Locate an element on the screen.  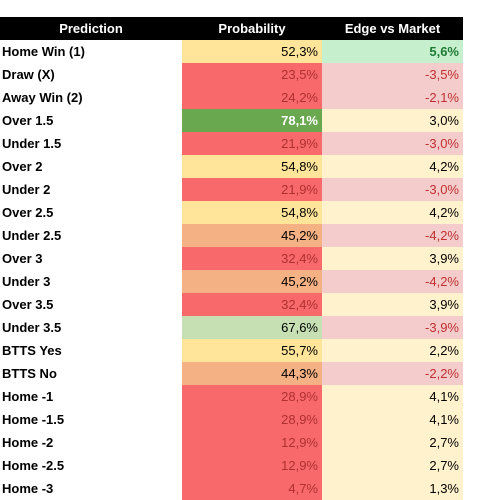
table-row: Over 1.5 78,1% 3,0% is located at coordinates (231, 120).